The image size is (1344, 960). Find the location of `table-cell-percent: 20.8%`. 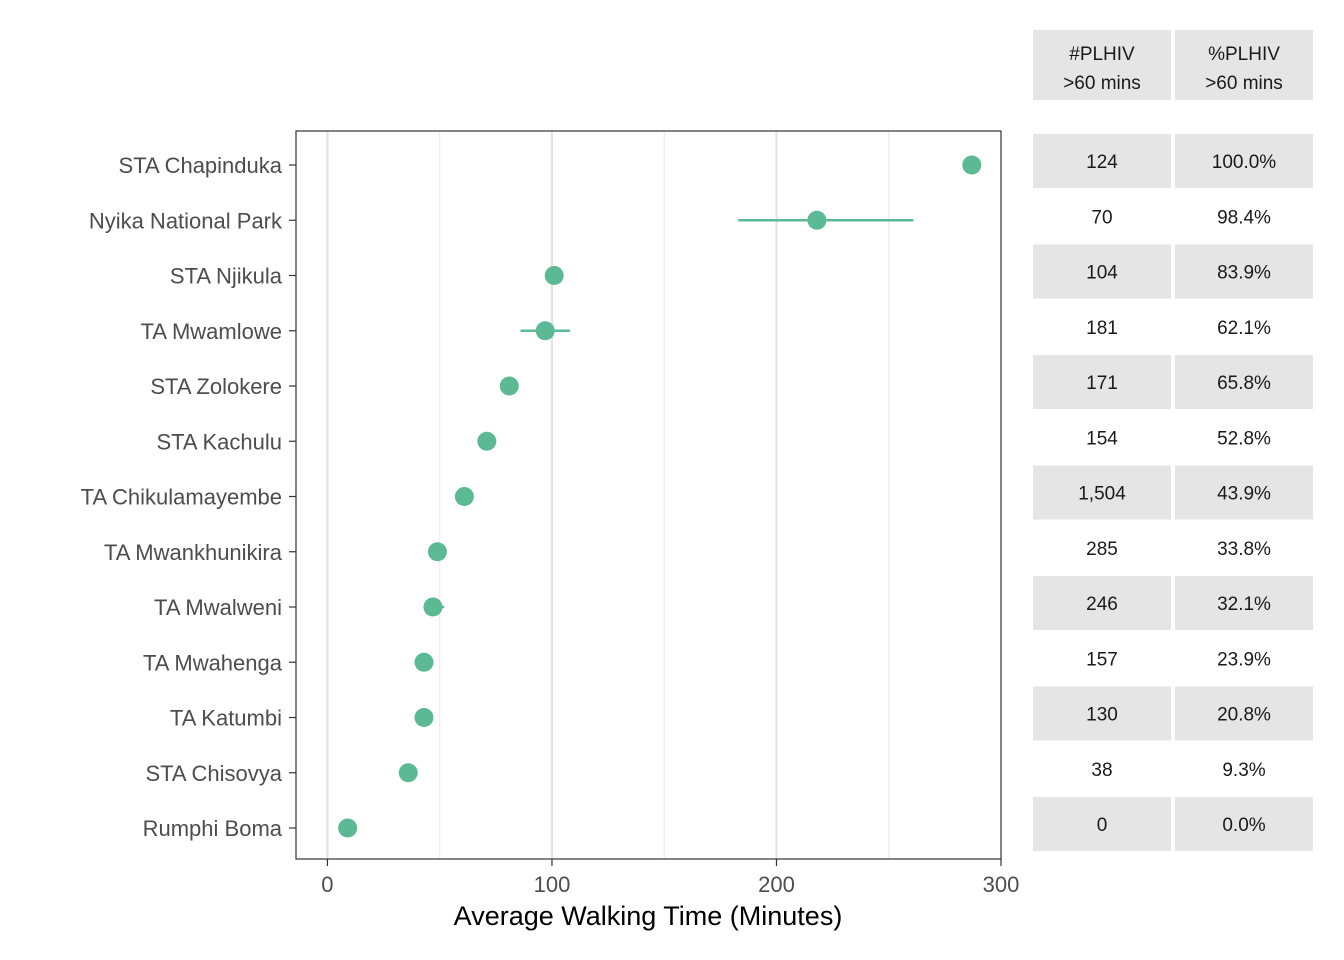

table-cell-percent: 20.8% is located at coordinates (1244, 715).